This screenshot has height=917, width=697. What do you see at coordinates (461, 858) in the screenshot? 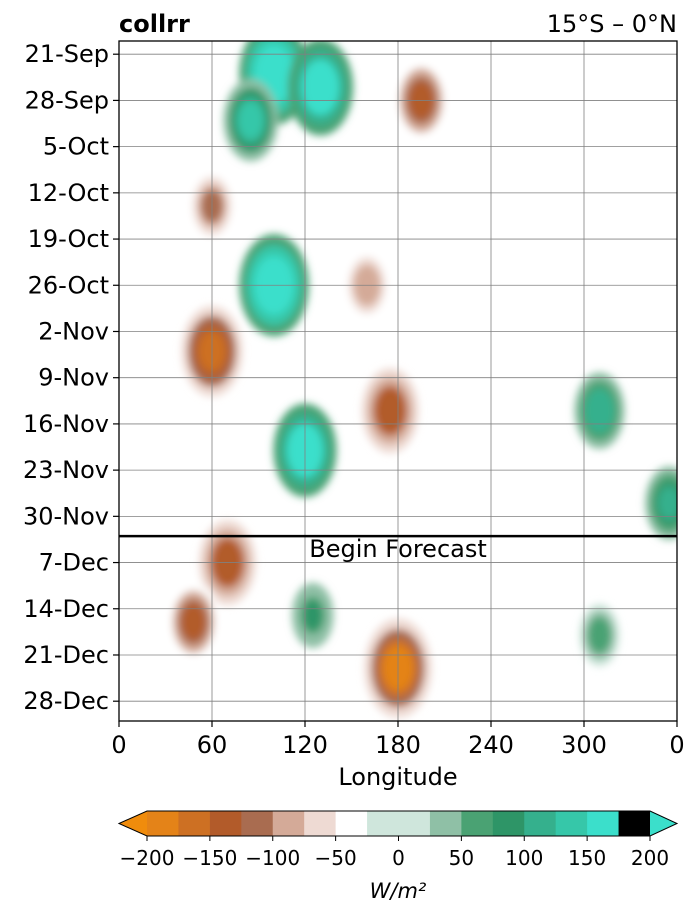
I see `colorbar-tick-label: 50` at bounding box center [461, 858].